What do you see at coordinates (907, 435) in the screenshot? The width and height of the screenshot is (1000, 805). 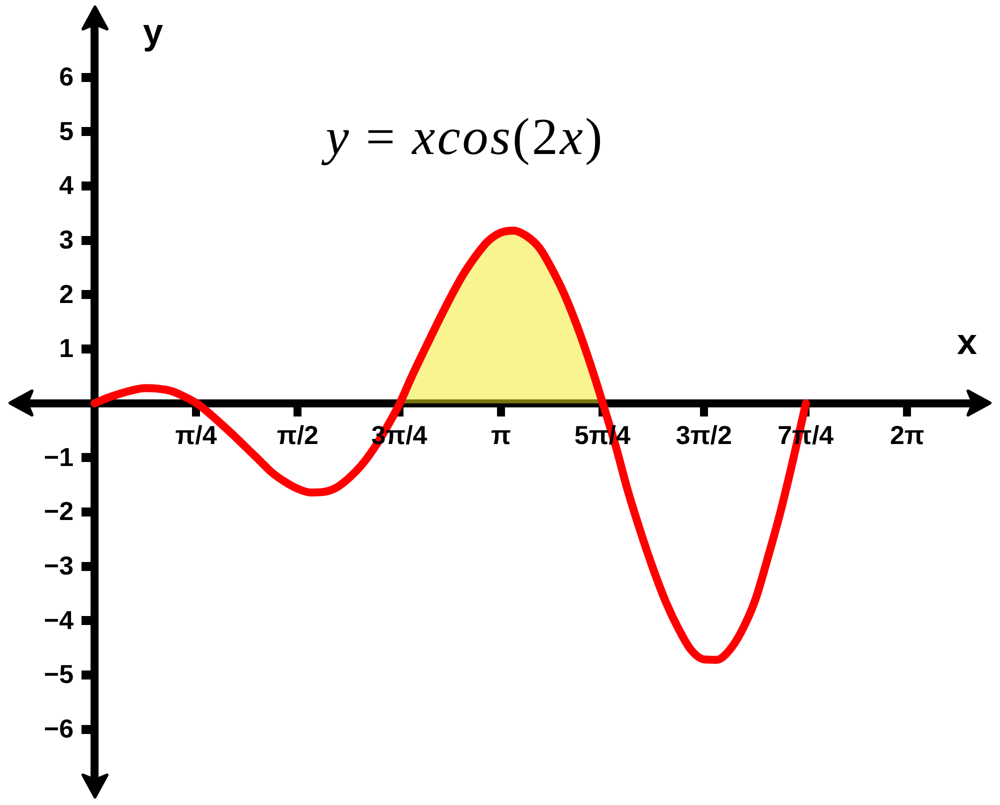 I see `x-tick-label: 2π` at bounding box center [907, 435].